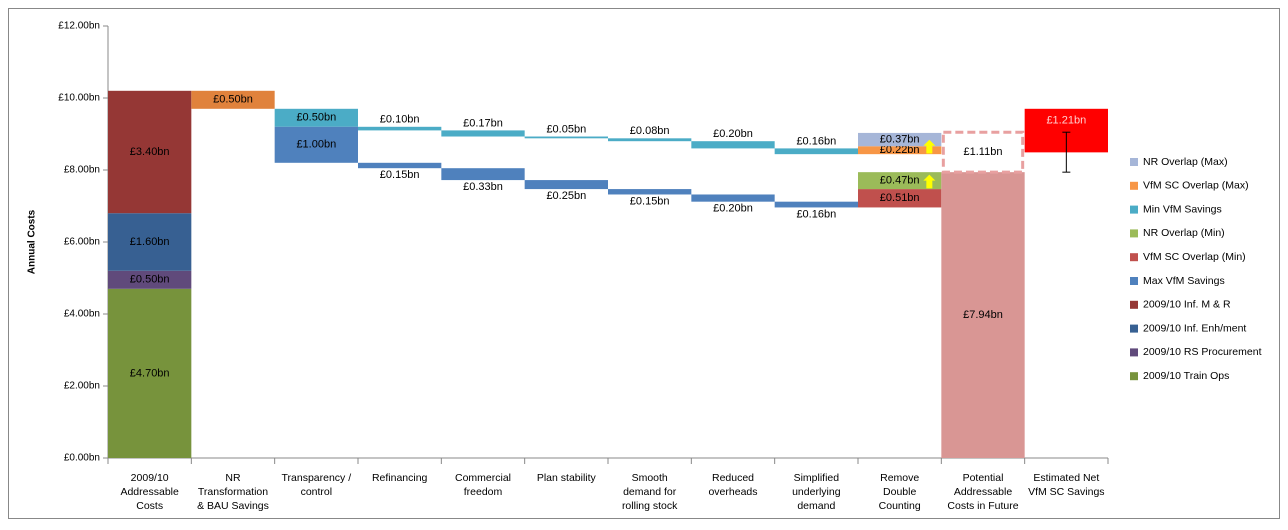 Image resolution: width=1288 pixels, height=530 pixels. I want to click on value-label: £1.60bn, so click(150, 242).